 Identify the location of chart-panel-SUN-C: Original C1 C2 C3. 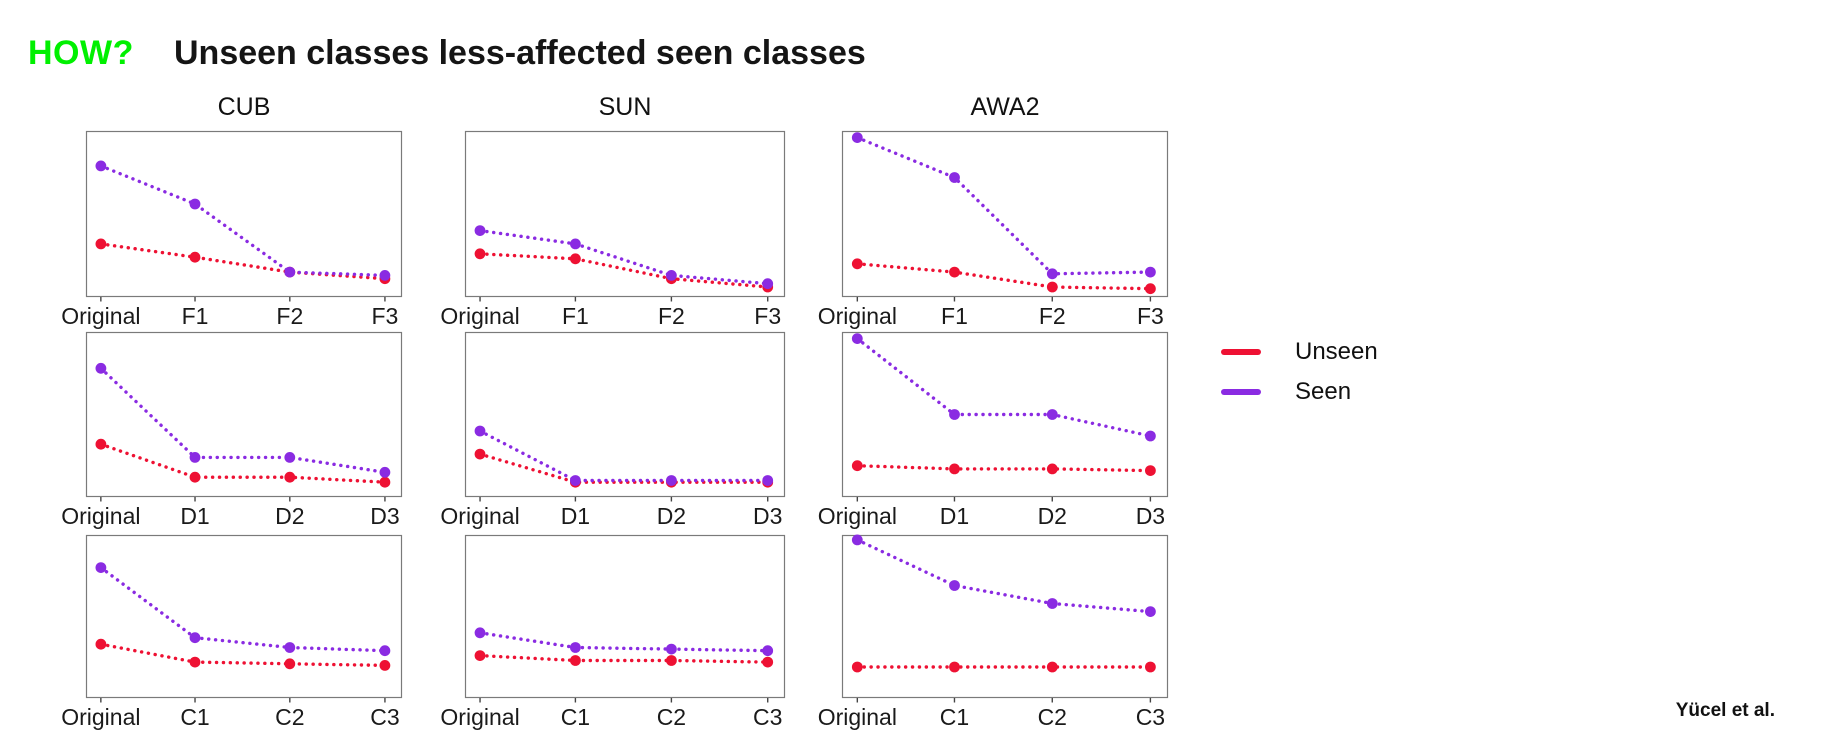
(613, 632).